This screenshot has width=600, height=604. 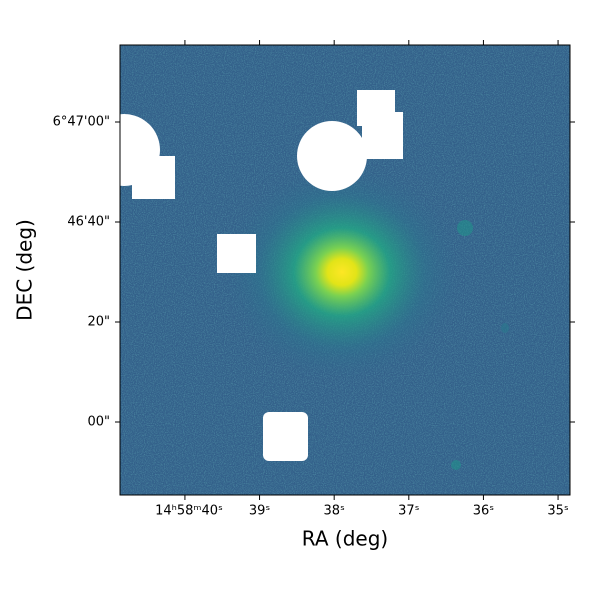 I want to click on x-tick-label: 38ˢ, so click(x=334, y=511).